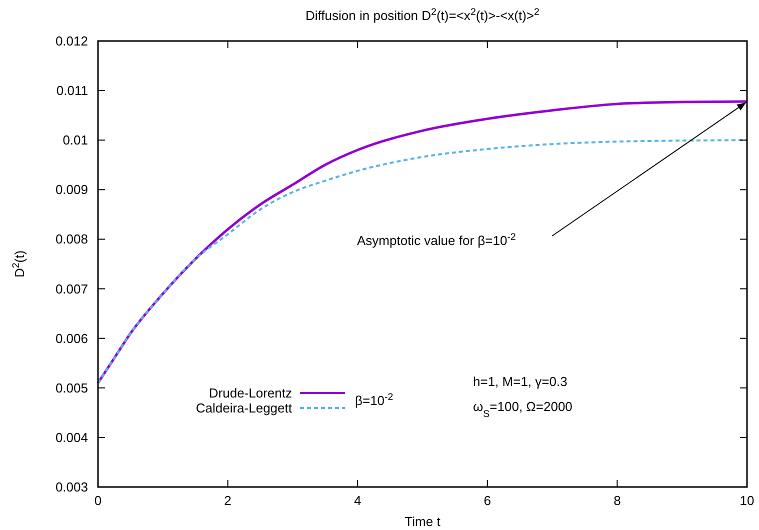 The height and width of the screenshot is (530, 759). What do you see at coordinates (71, 288) in the screenshot?
I see `y-tick-label: 0.007` at bounding box center [71, 288].